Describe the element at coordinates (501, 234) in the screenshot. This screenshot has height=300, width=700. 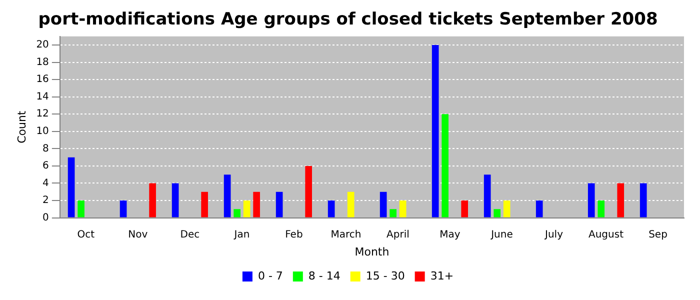
I see `x-tick-label: June` at that location.